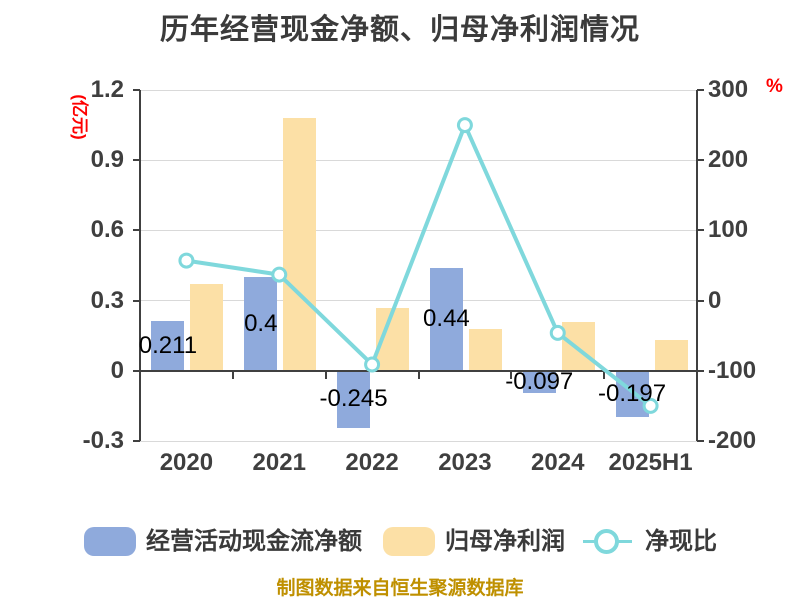  Describe the element at coordinates (117, 370) in the screenshot. I see `left-axis-tick-label: 0` at that location.